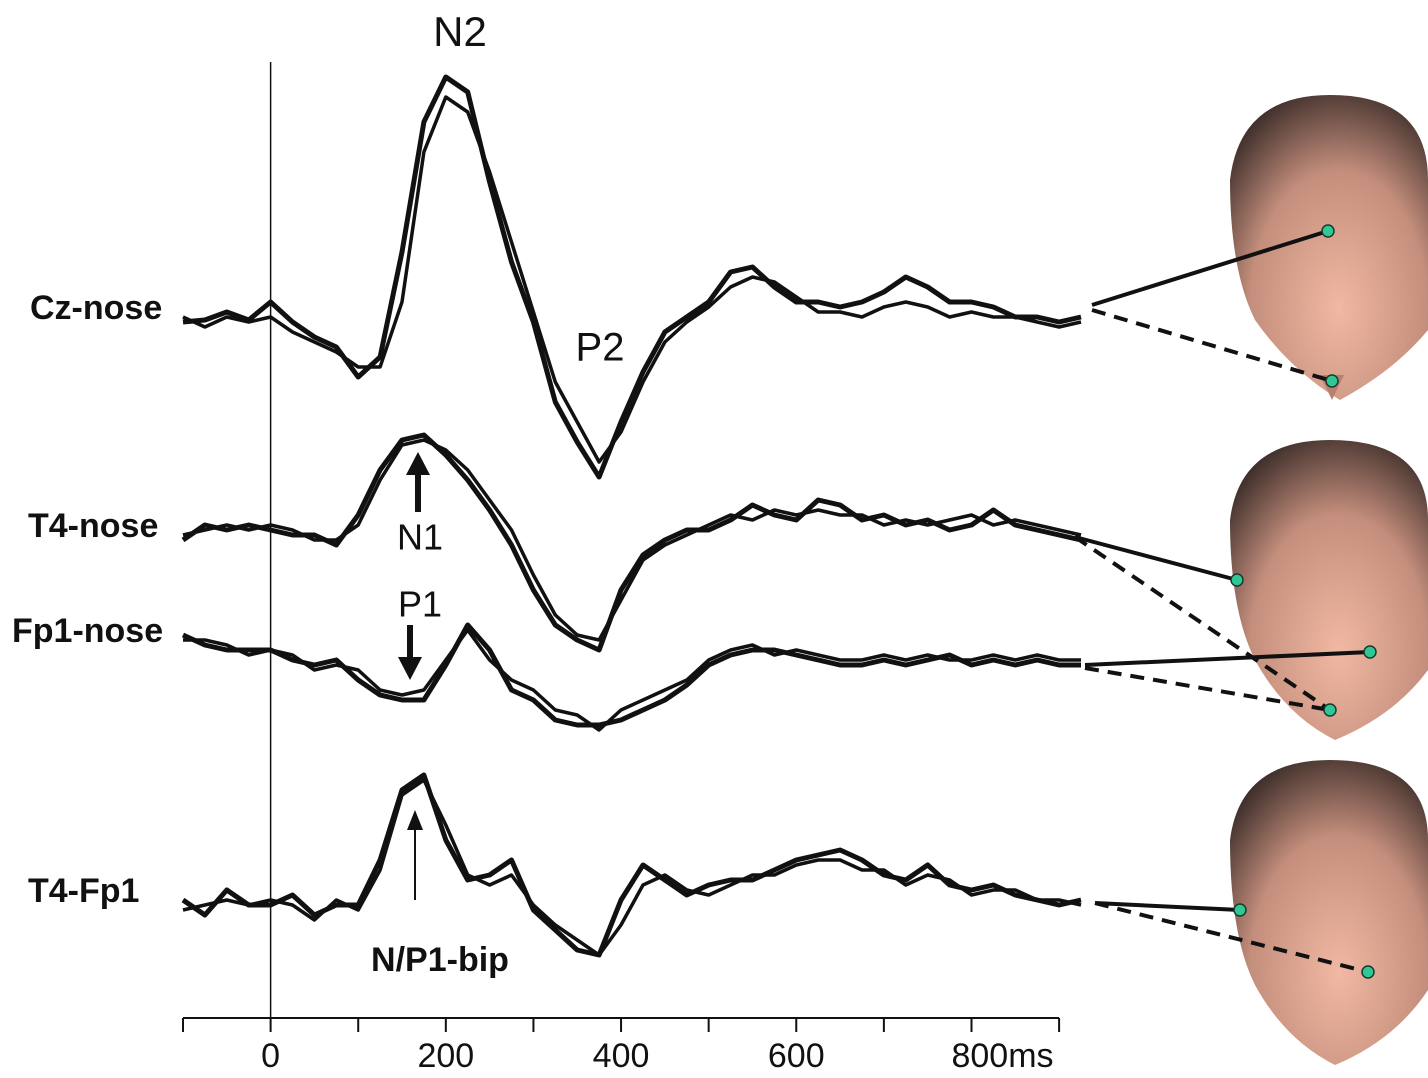  Describe the element at coordinates (796, 1056) in the screenshot. I see `x-tick-label: 600` at that location.